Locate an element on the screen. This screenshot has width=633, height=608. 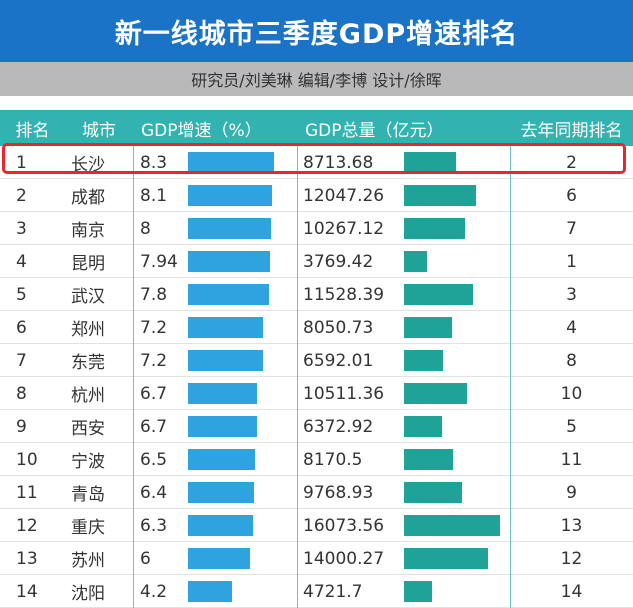
last-year-rank-cell: 7 is located at coordinates (571, 228).